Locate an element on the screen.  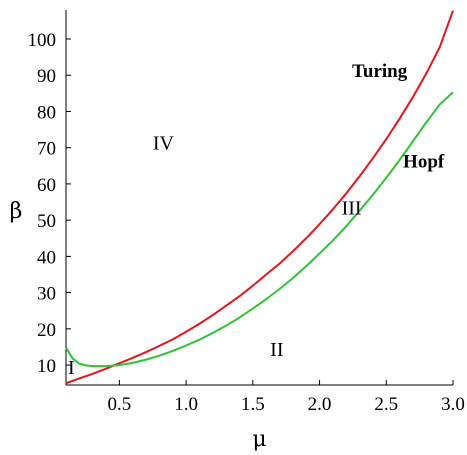
region-label-iii: III is located at coordinates (352, 209).